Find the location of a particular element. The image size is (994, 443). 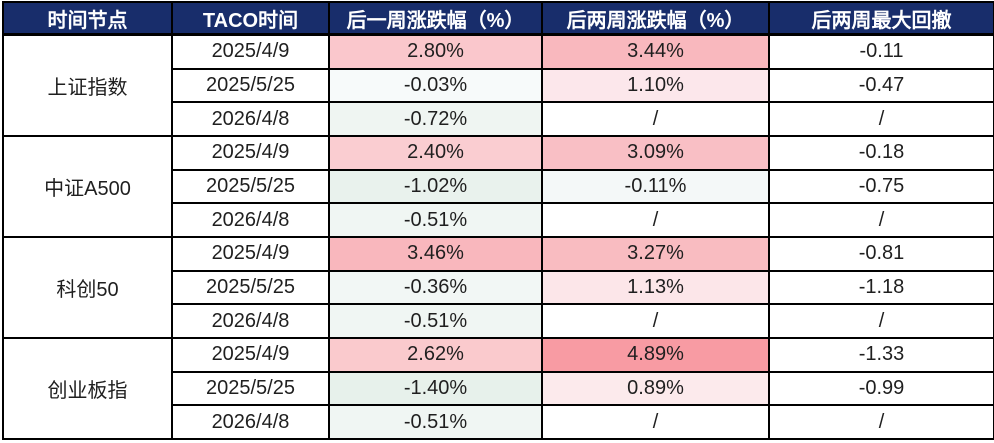

table-row: 2025/5/25 -0.36% 1.13% -1.18 is located at coordinates (498, 287).